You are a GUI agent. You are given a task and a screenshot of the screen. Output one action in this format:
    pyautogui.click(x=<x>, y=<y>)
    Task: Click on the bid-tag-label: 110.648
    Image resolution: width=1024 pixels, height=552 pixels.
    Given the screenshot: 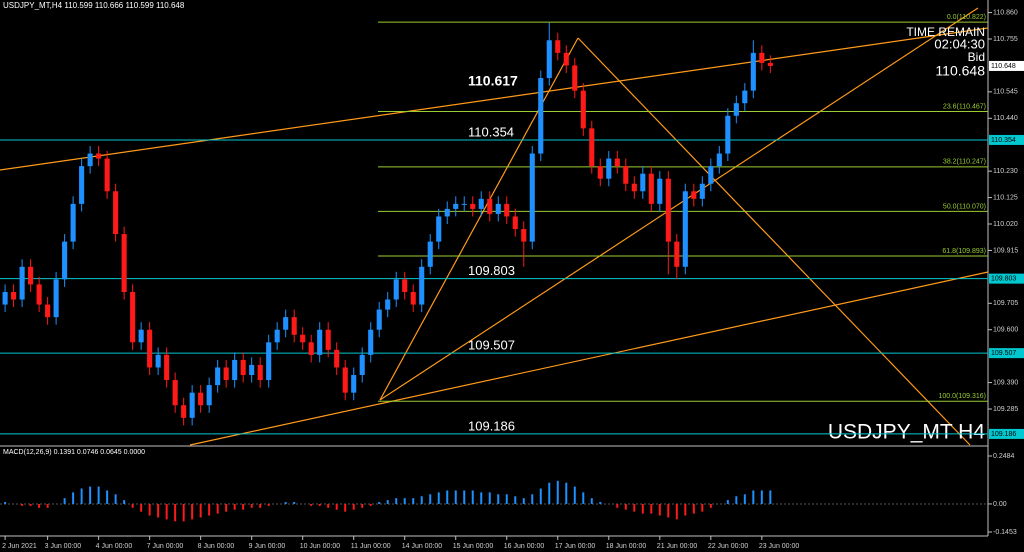 What is the action you would take?
    pyautogui.click(x=1003, y=66)
    